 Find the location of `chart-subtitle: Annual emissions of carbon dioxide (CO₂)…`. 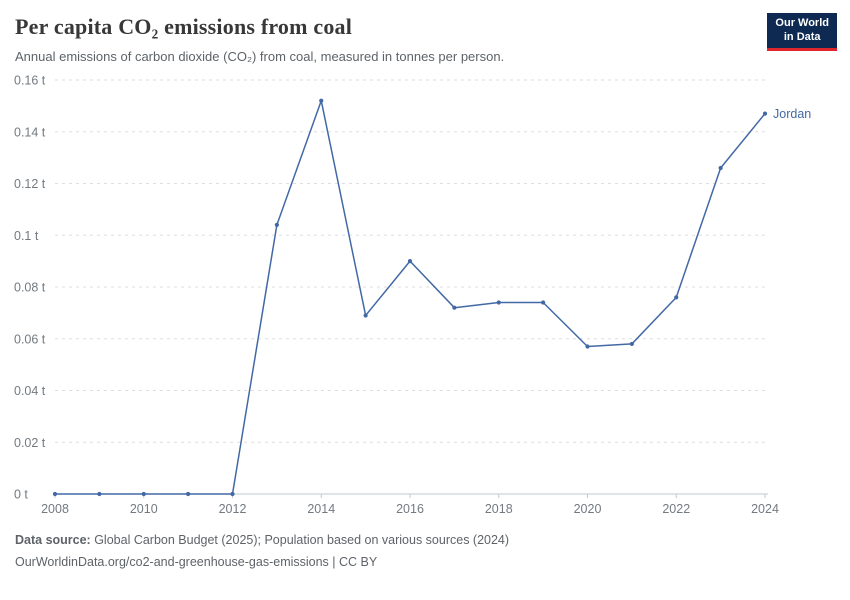

chart-subtitle: Annual emissions of carbon dioxide (CO₂)… is located at coordinates (260, 56).